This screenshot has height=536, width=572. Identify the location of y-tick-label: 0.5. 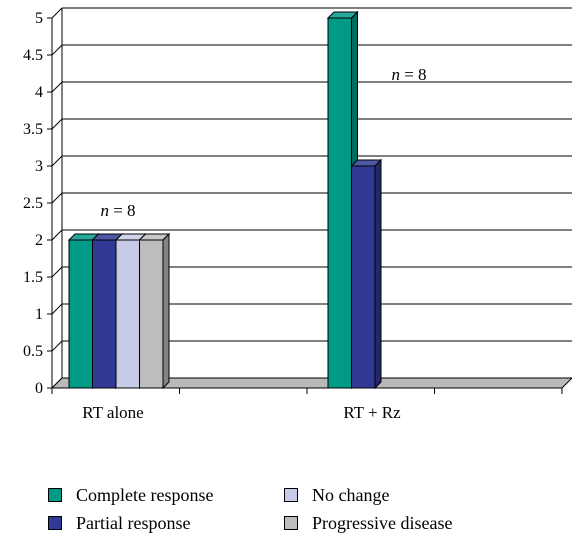
(33, 351).